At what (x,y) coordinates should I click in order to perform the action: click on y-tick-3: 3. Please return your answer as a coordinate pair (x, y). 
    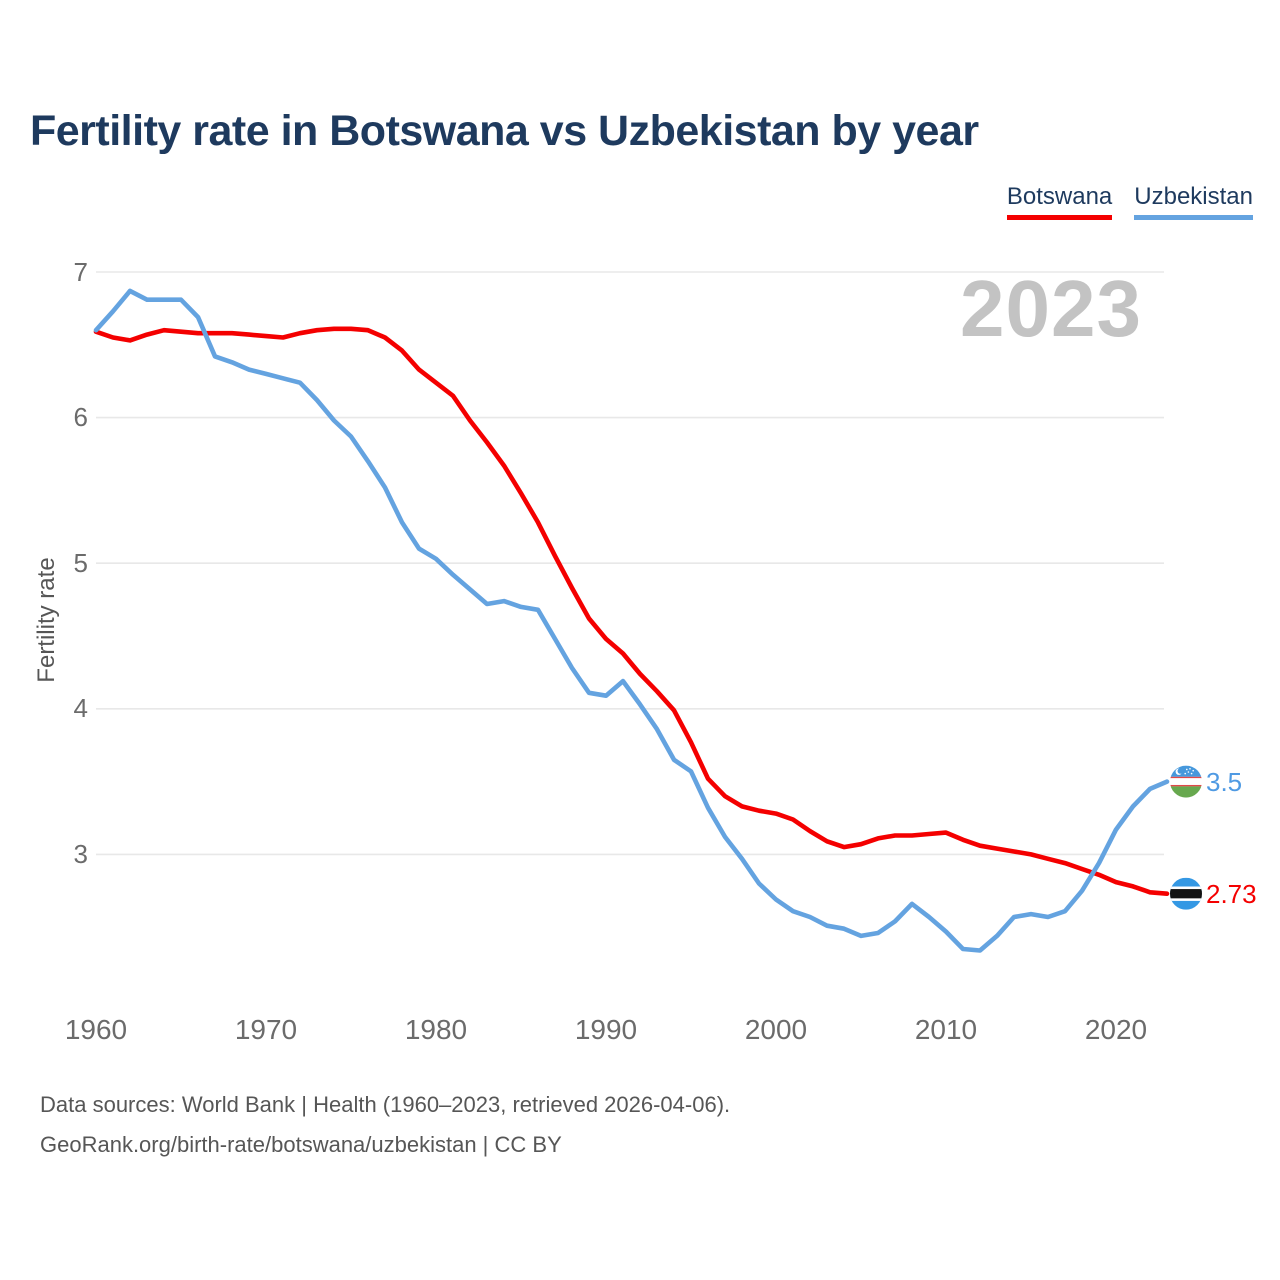
    Looking at the image, I should click on (80, 853).